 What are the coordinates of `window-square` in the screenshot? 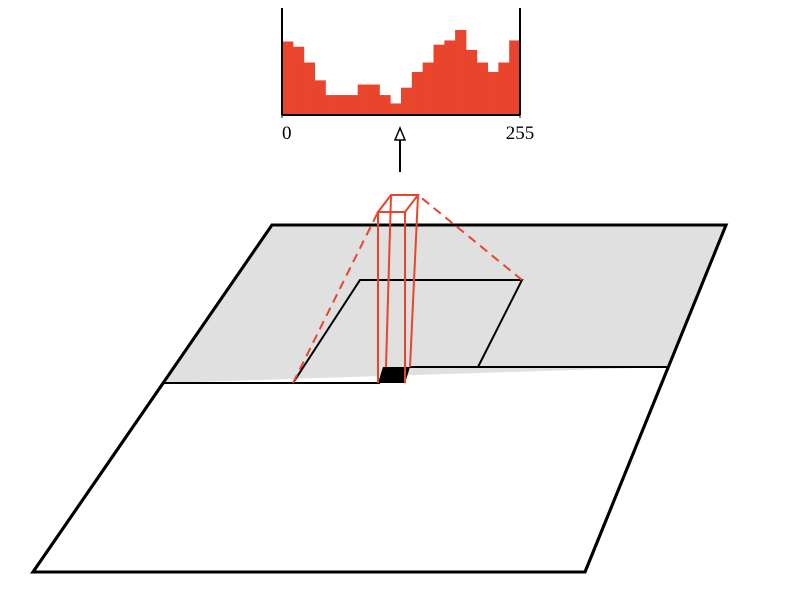 It's located at (408, 331).